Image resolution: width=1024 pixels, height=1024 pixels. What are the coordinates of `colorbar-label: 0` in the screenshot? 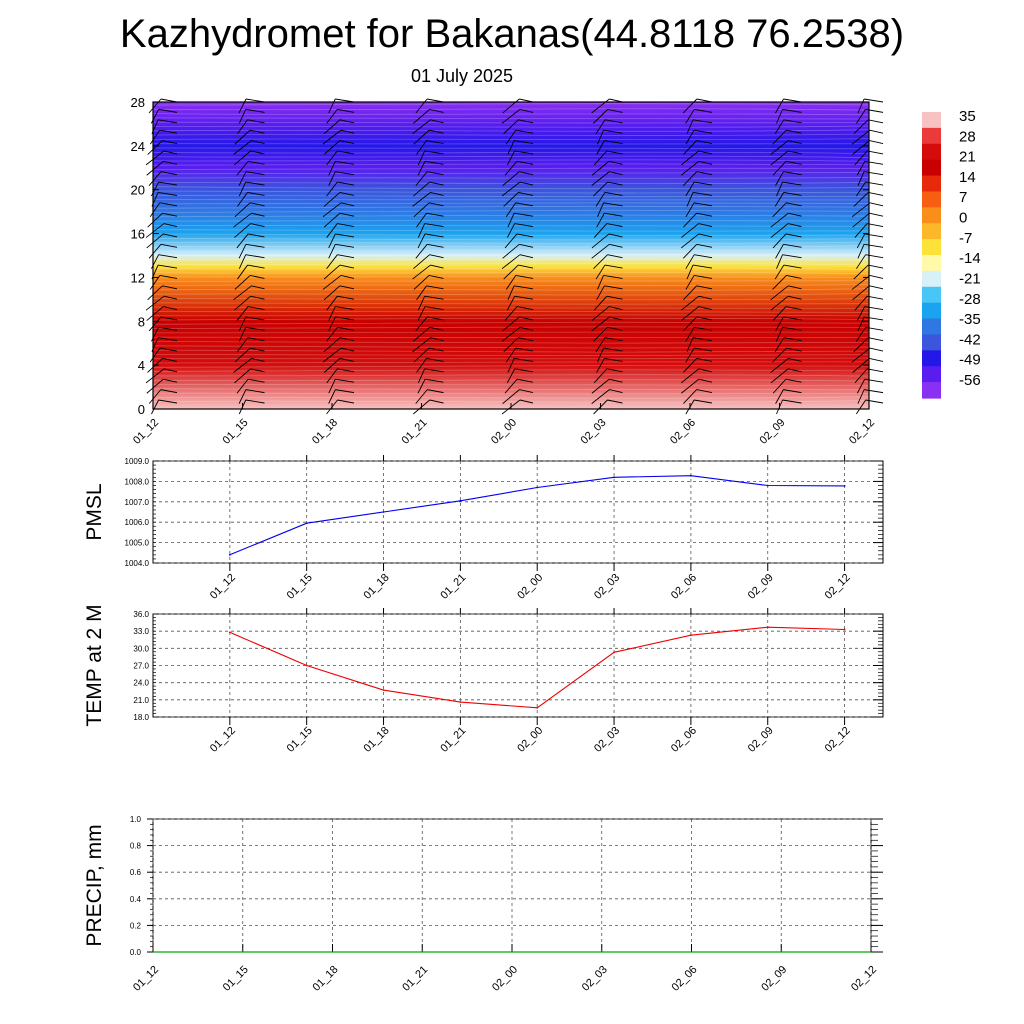 It's located at (963, 218).